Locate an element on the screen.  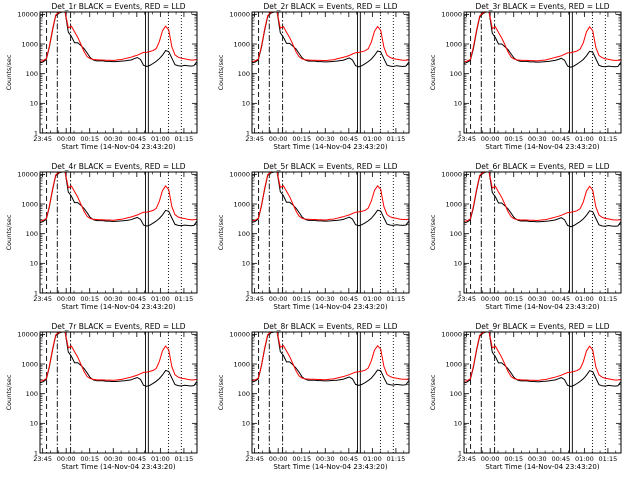
panel-title: Det_6r BLACK = Events, RED = LLD is located at coordinates (542, 166).